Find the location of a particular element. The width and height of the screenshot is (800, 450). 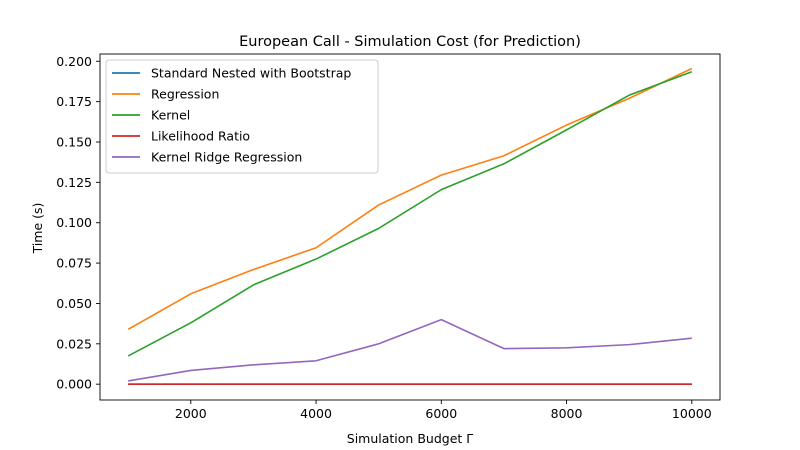

legend-label-0: Standard Nested with Bootstrap is located at coordinates (251, 73).